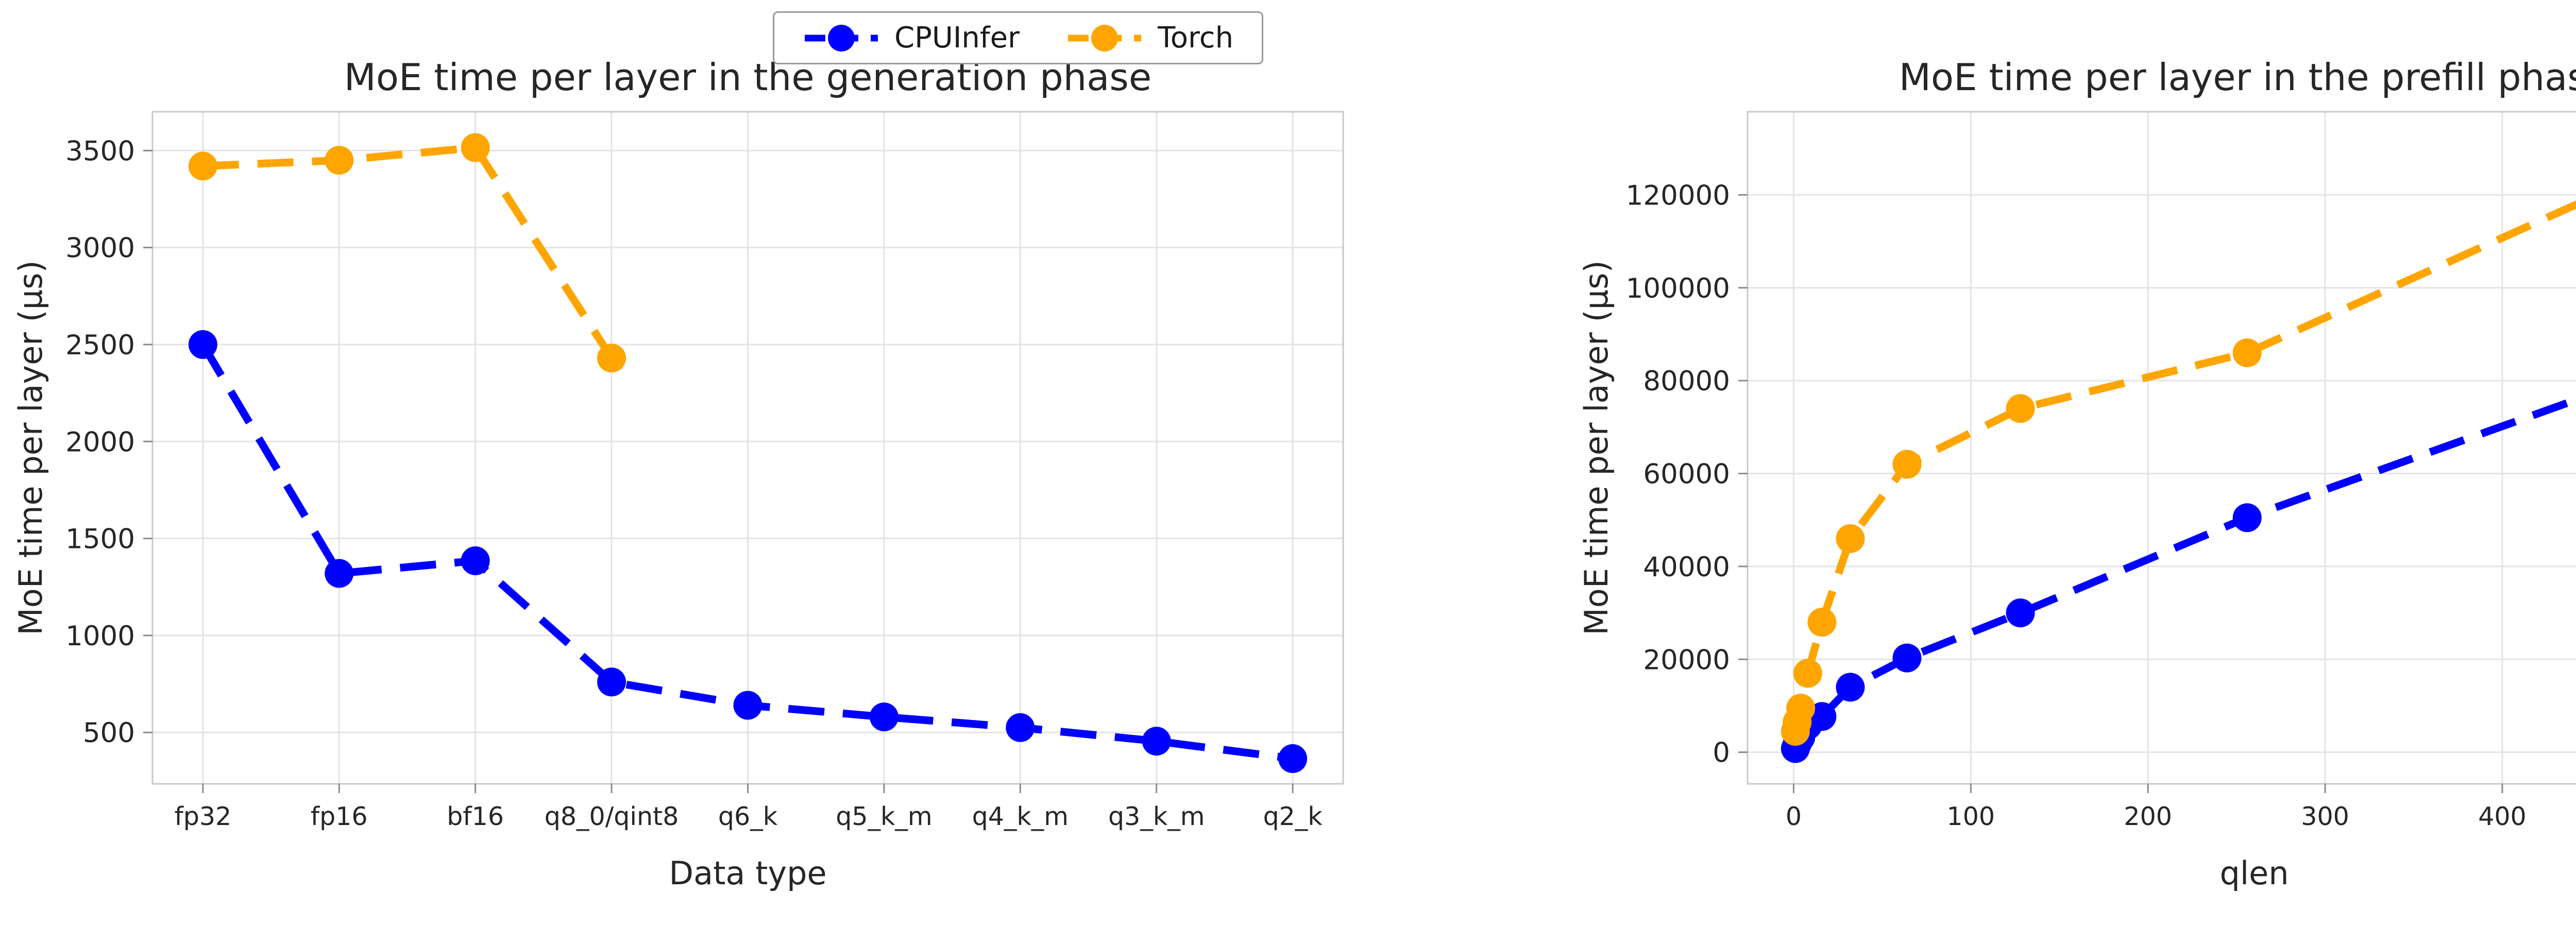 This screenshot has height=927, width=2576. What do you see at coordinates (957, 38) in the screenshot?
I see `legend-label: CPUInfer` at bounding box center [957, 38].